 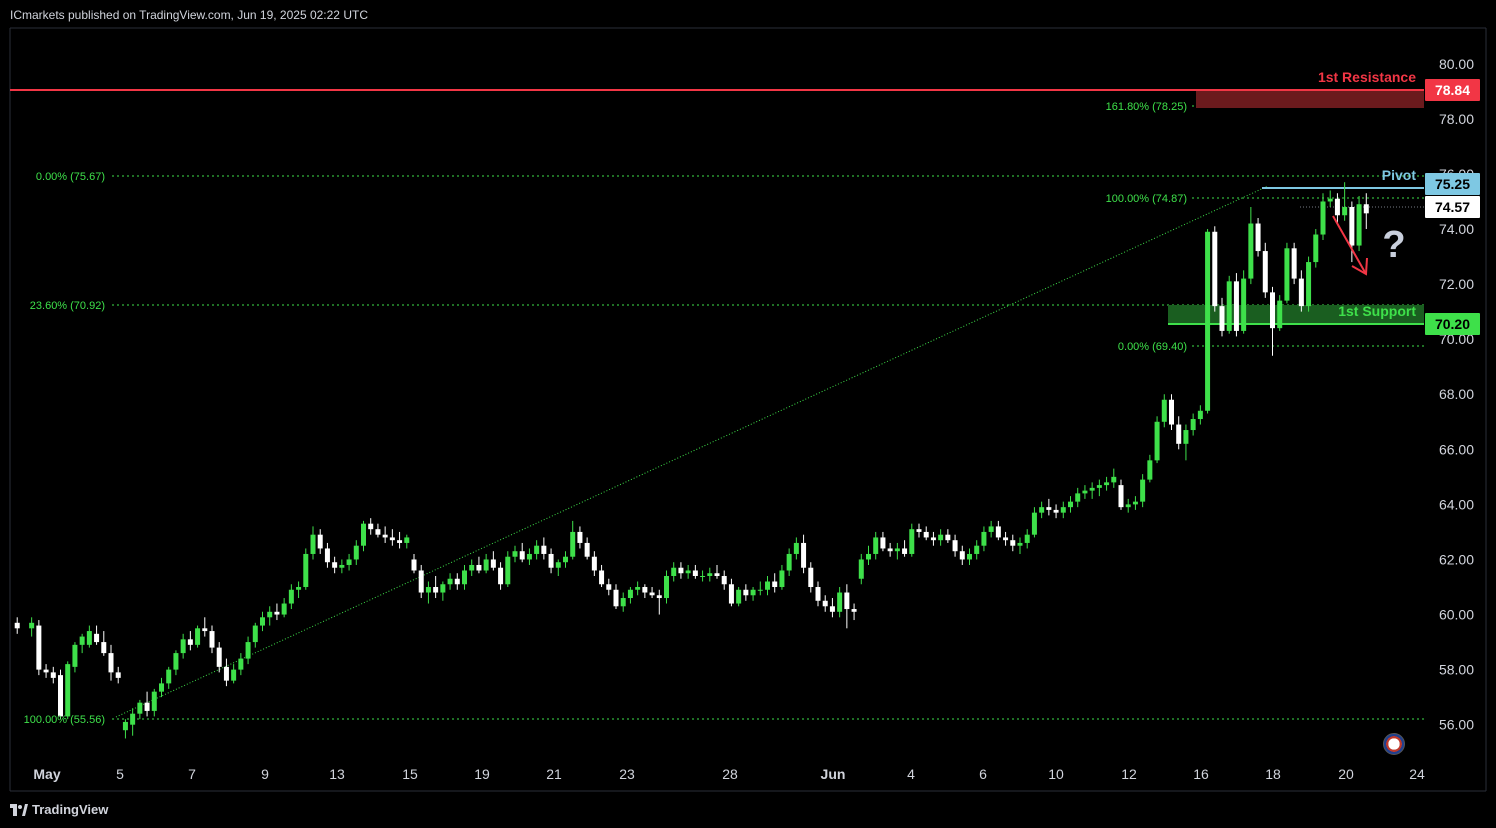 I want to click on support-zone, so click(x=1296, y=315).